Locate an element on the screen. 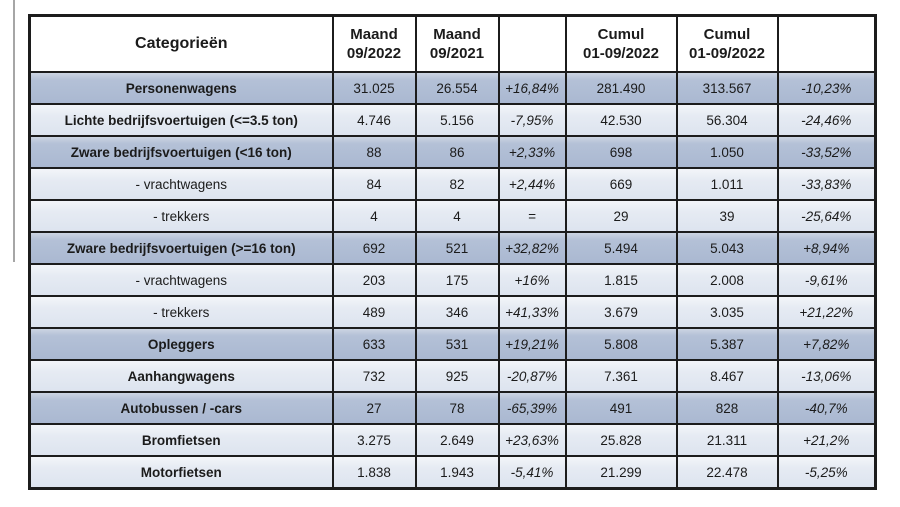 The height and width of the screenshot is (507, 900). category-cell: Zware bedrijfsvoertuigen (>=16 ton) is located at coordinates (181, 248).